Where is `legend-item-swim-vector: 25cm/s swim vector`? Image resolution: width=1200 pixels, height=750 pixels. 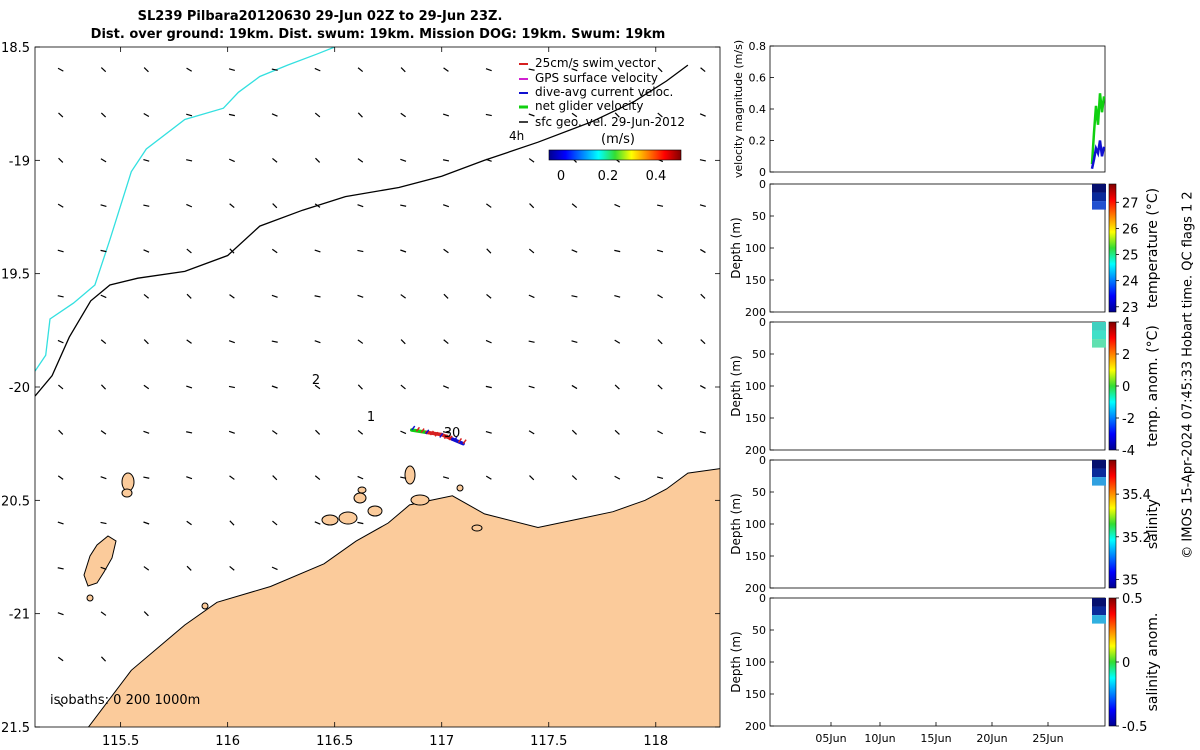 legend-item-swim-vector: 25cm/s swim vector is located at coordinates (587, 63).